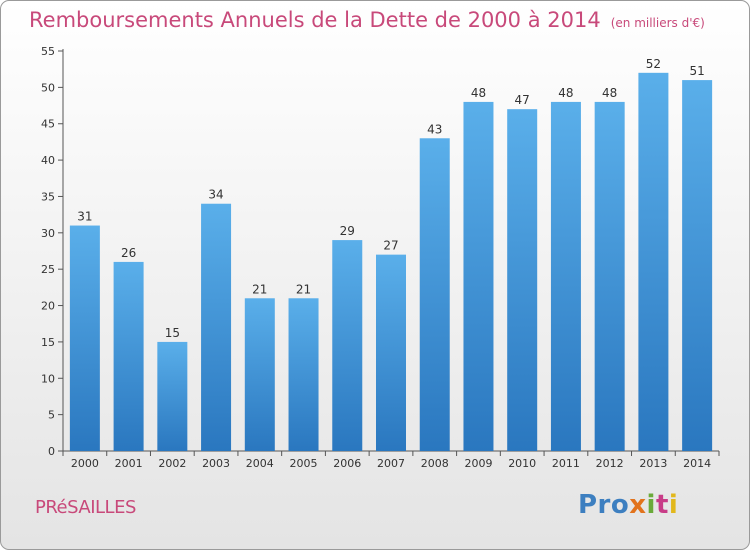 The height and width of the screenshot is (550, 750). What do you see at coordinates (697, 463) in the screenshot?
I see `x-tick-label: 2014` at bounding box center [697, 463].